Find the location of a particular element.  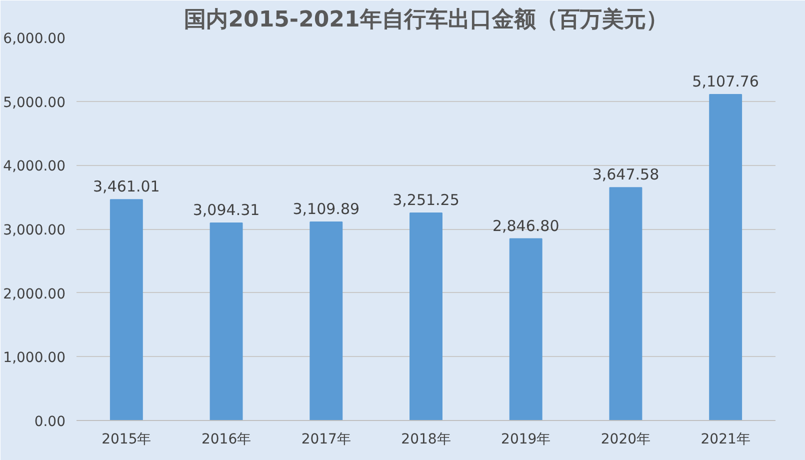

y-tick-label: 4,000.00 is located at coordinates (34, 166).